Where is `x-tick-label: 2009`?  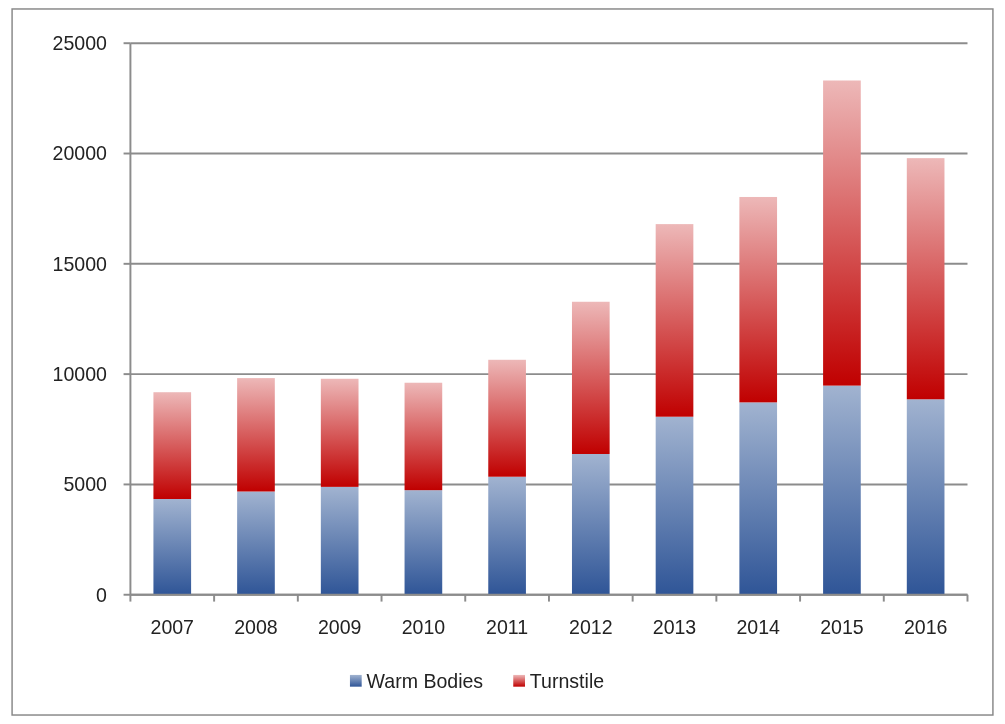
x-tick-label: 2009 is located at coordinates (339, 626).